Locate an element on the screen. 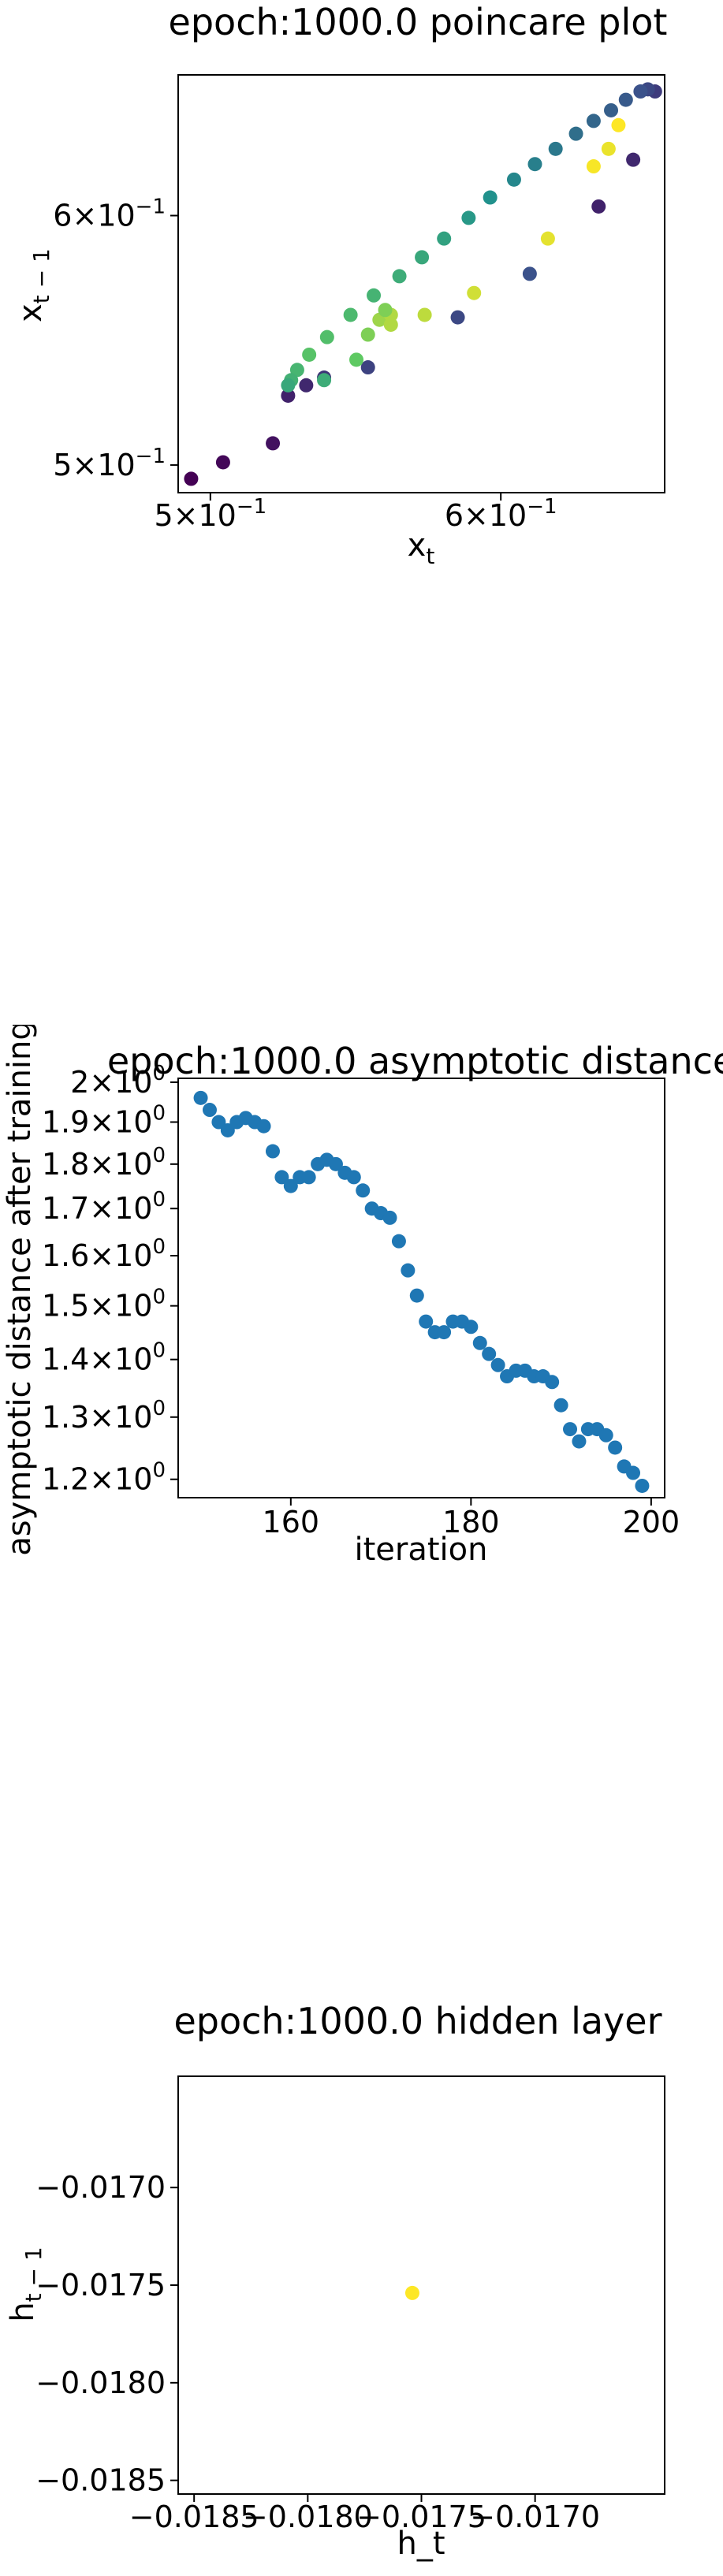 Image resolution: width=723 pixels, height=2576 pixels. x-tick-label: −0.0170 is located at coordinates (535, 2517).